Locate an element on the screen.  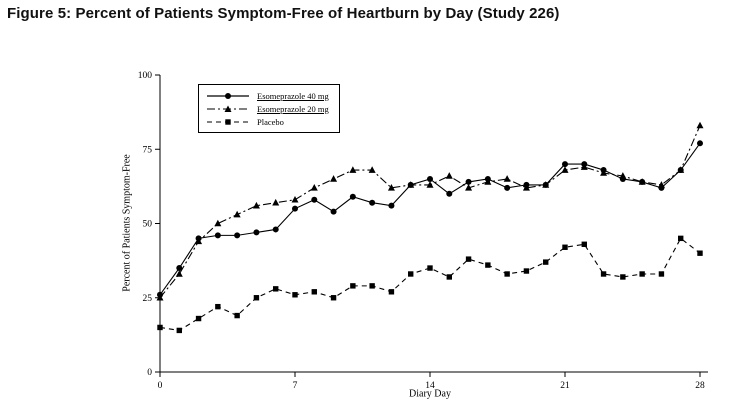
svg-text: 75 is located at coordinates (148, 150).